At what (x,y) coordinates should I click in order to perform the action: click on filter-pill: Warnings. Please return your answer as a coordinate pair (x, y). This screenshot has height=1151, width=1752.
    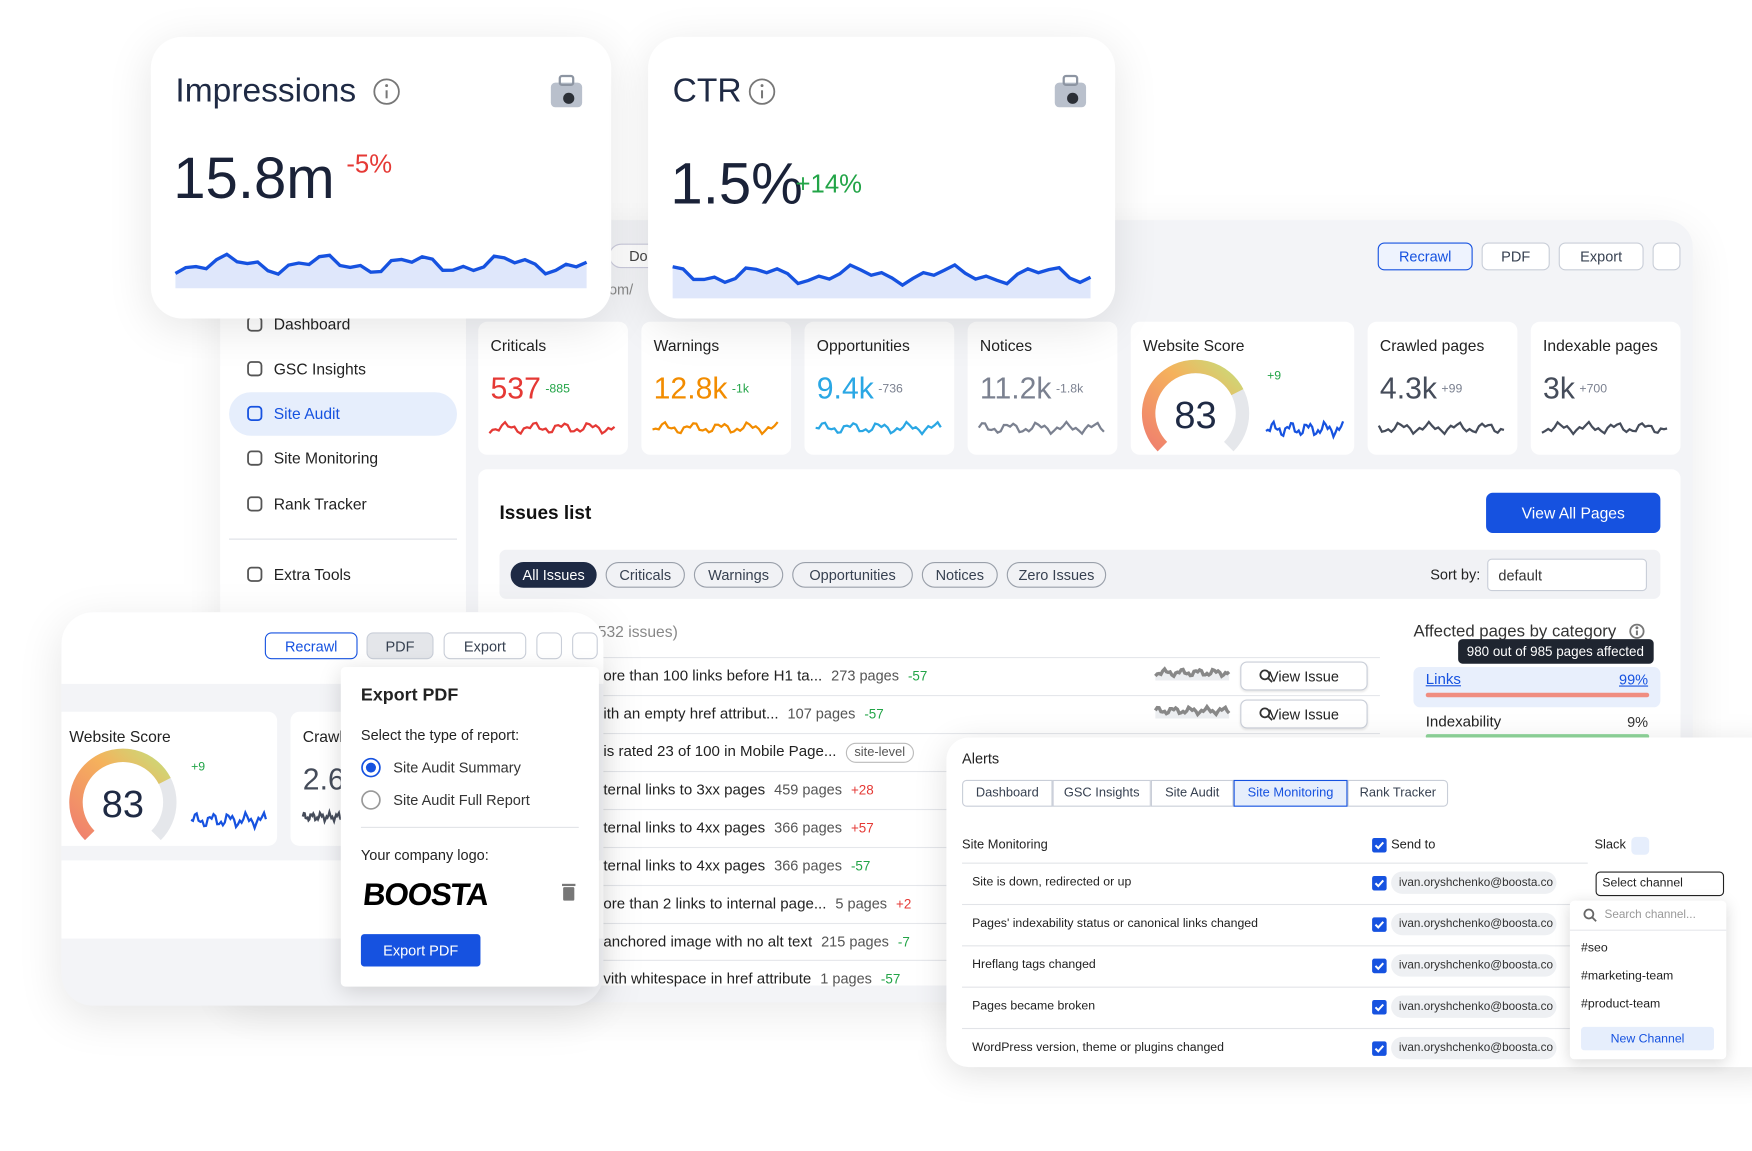
    Looking at the image, I should click on (738, 575).